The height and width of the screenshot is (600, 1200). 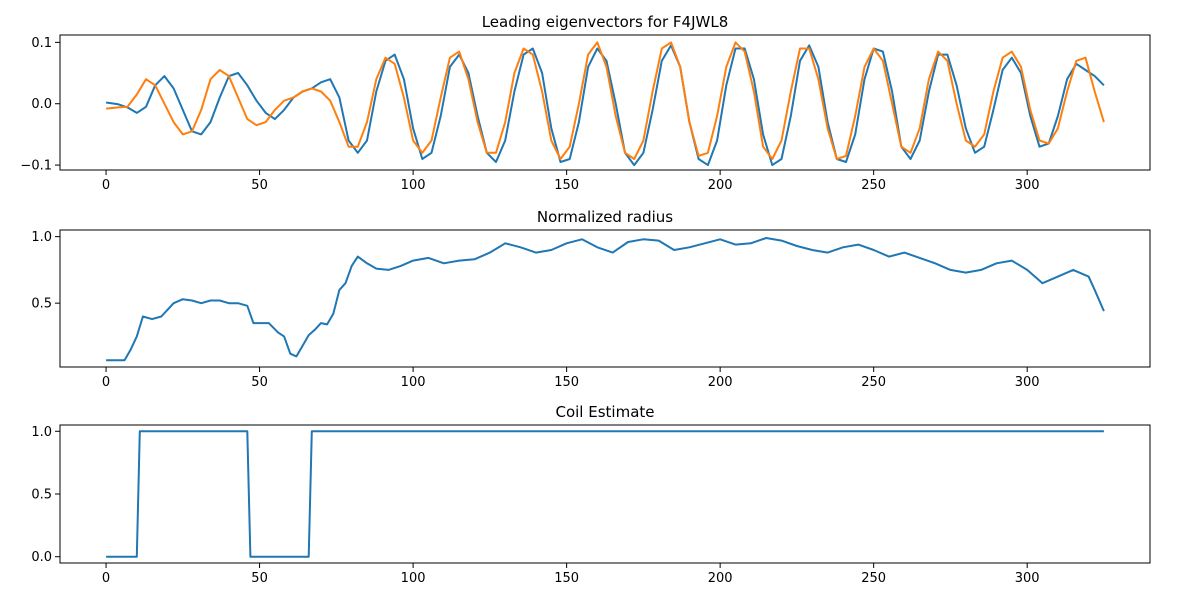 What do you see at coordinates (604, 412) in the screenshot?
I see `subplot-title: Coil Estimate` at bounding box center [604, 412].